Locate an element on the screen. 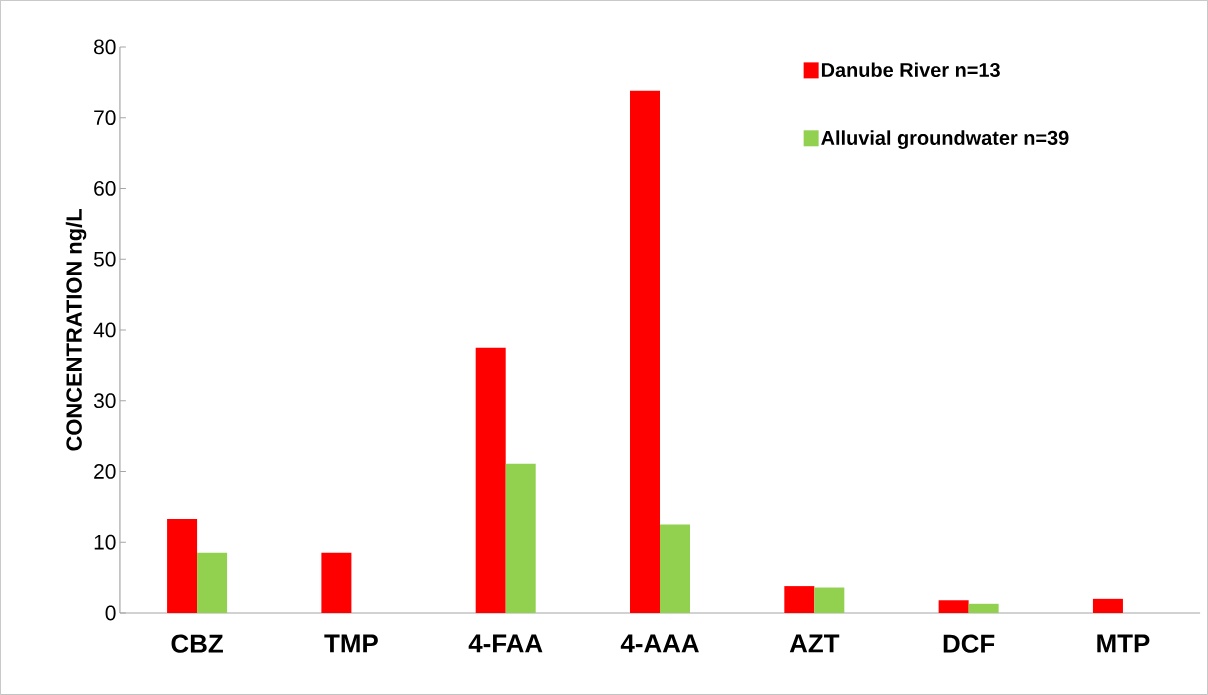  y-tick-label: 60 is located at coordinates (105, 188).